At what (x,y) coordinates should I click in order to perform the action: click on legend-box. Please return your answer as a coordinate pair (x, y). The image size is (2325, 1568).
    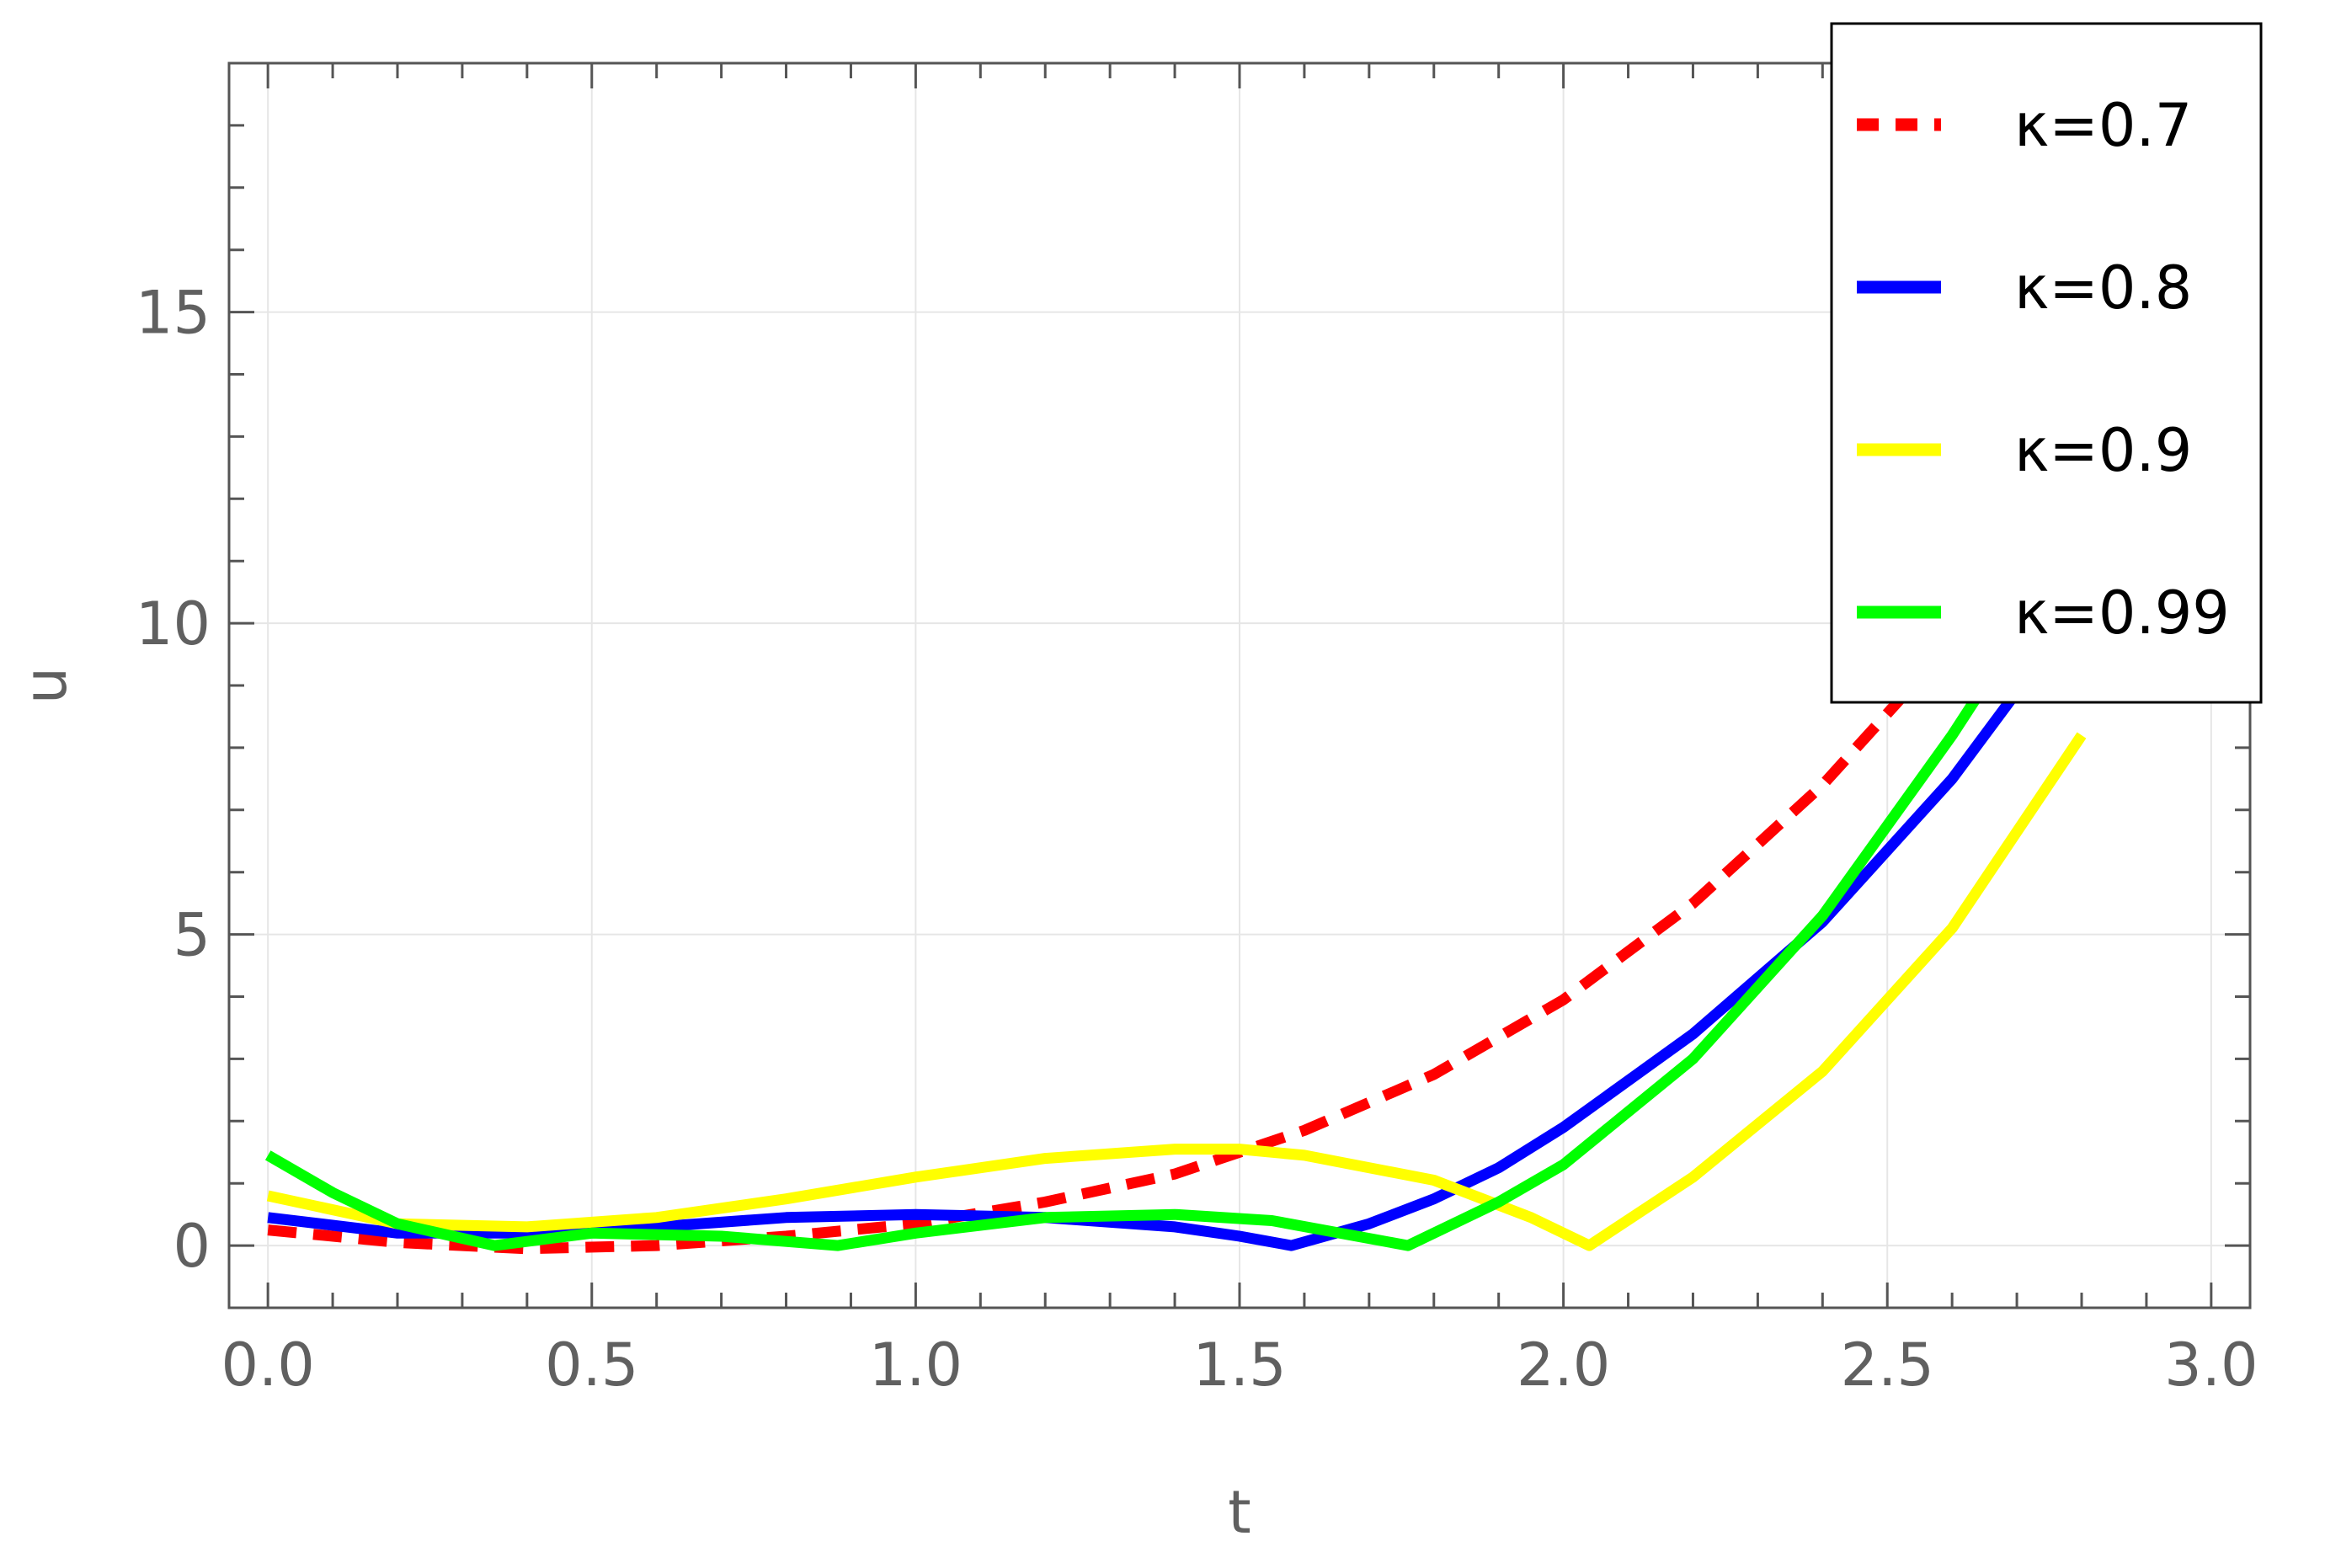
    Looking at the image, I should click on (2046, 363).